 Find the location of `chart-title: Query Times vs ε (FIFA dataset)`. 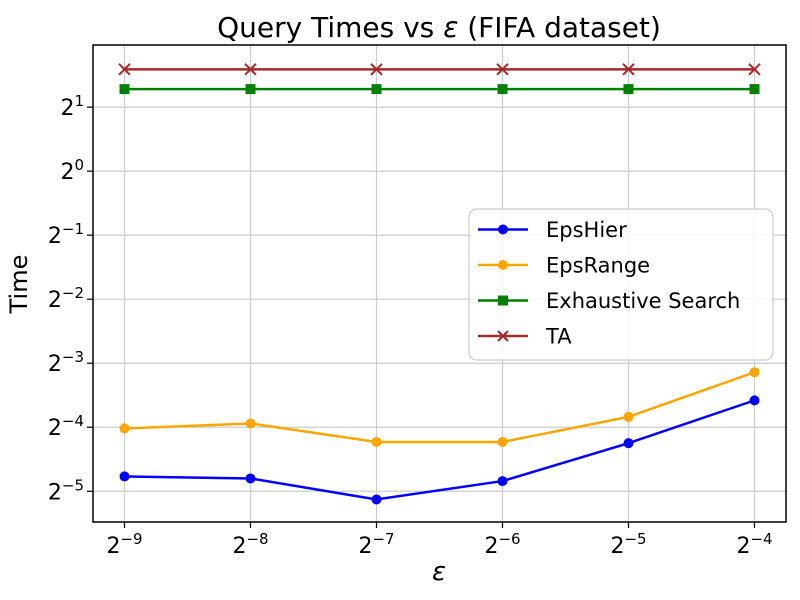

chart-title: Query Times vs ε (FIFA dataset) is located at coordinates (439, 27).